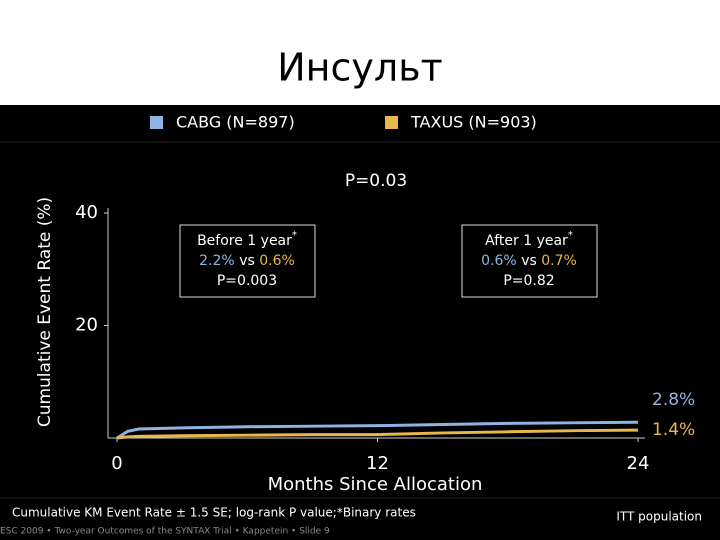 The width and height of the screenshot is (720, 540). Describe the element at coordinates (86, 325) in the screenshot. I see `y-tick-label: 20` at that location.